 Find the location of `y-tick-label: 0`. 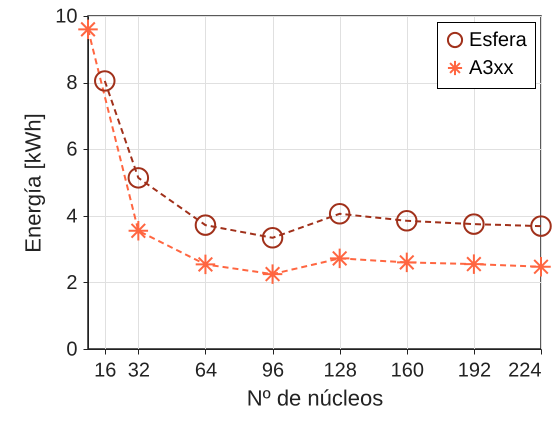

y-tick-label: 0 is located at coordinates (72, 349).